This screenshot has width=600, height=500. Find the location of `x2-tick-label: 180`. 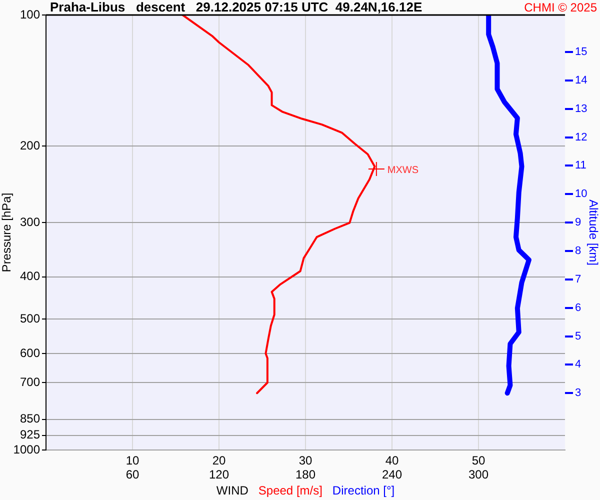

x2-tick-label: 180 is located at coordinates (305, 474).